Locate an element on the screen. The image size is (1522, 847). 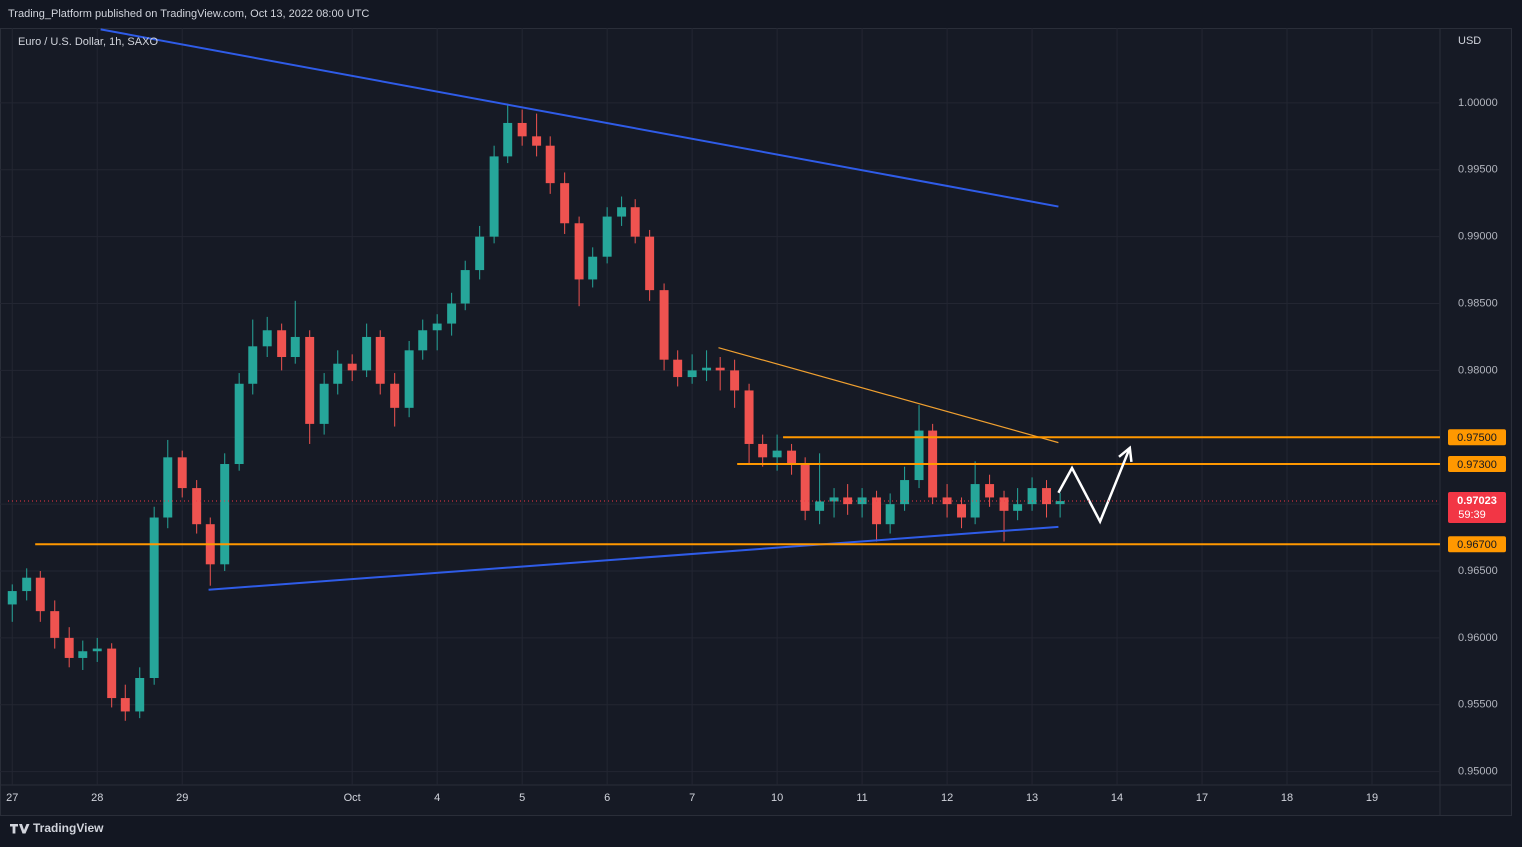
y-tick-label: 0.98500 is located at coordinates (1478, 303).